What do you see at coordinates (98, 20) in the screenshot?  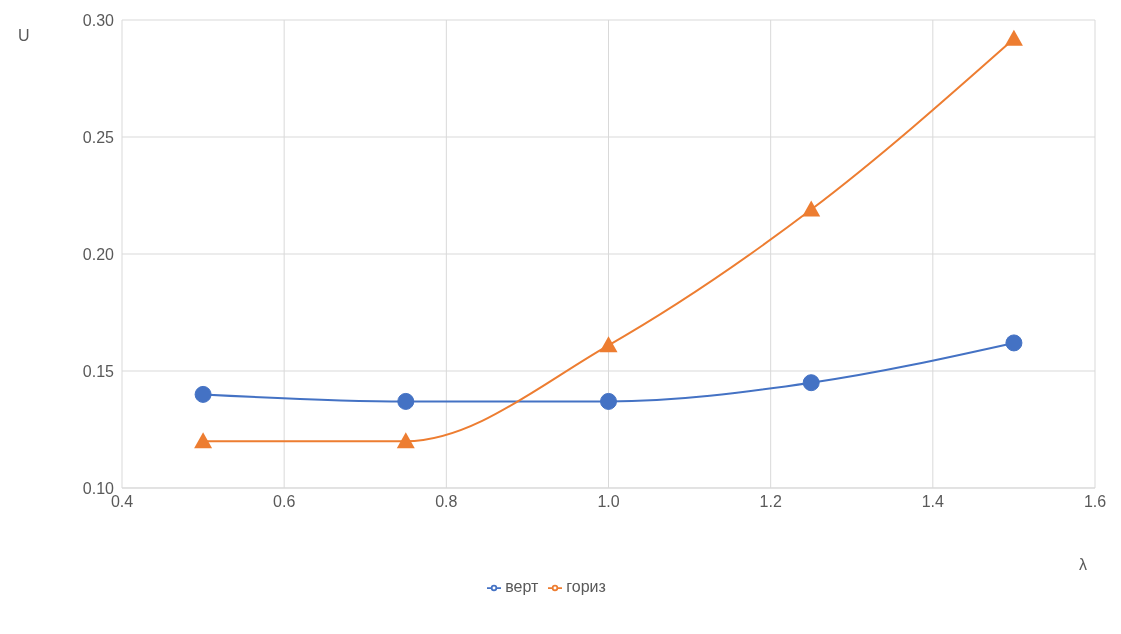 I see `y-tick-label: 0.30` at bounding box center [98, 20].